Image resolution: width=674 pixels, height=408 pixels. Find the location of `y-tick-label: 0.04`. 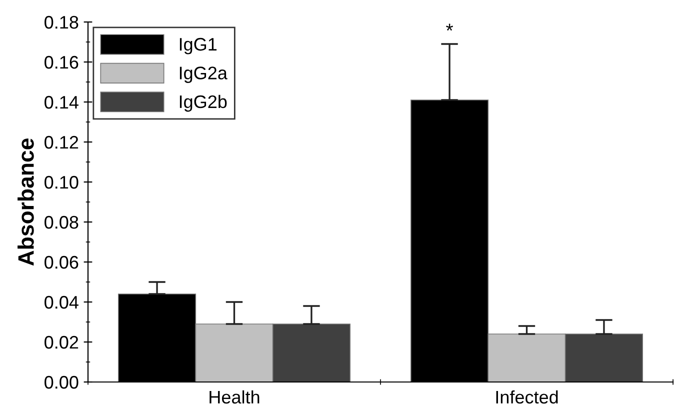

y-tick-label: 0.04 is located at coordinates (61, 302).